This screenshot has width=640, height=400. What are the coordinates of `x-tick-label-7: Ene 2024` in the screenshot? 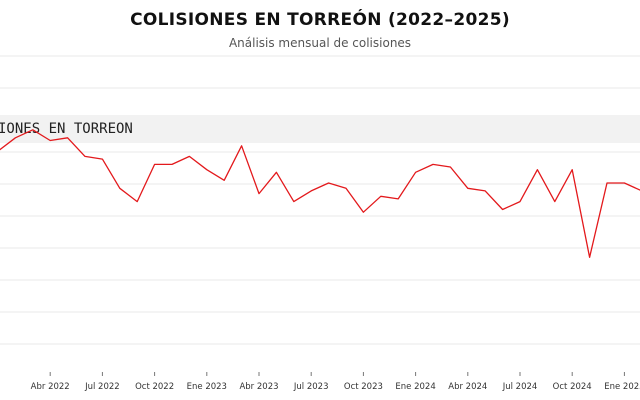 It's located at (415, 387).